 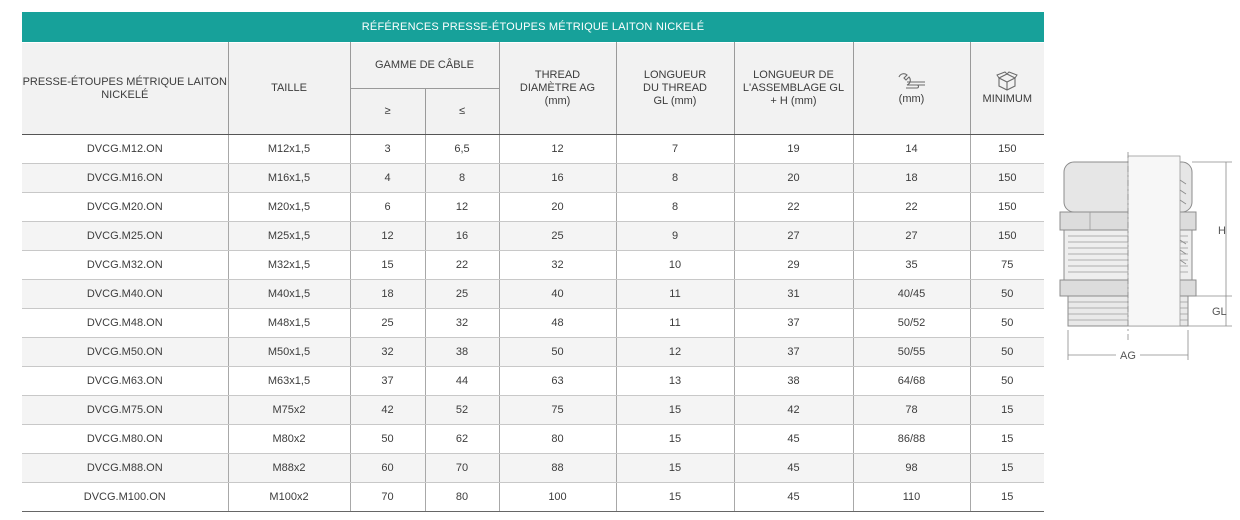 What do you see at coordinates (289, 439) in the screenshot?
I see `cell-taille: M80x2` at bounding box center [289, 439].